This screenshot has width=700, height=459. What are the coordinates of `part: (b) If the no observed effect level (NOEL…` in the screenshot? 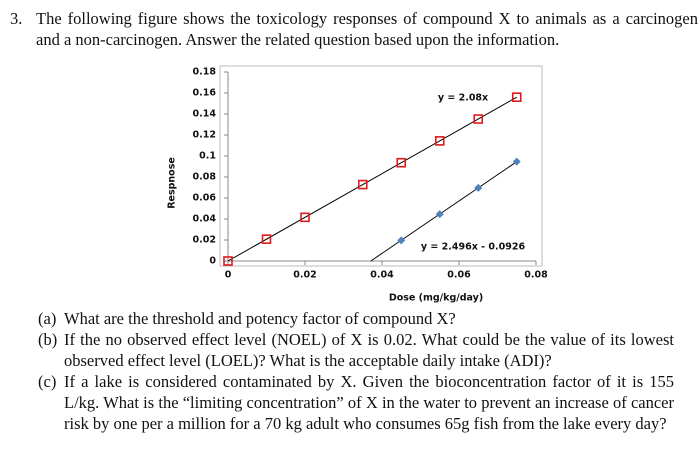 It's located at (356, 350).